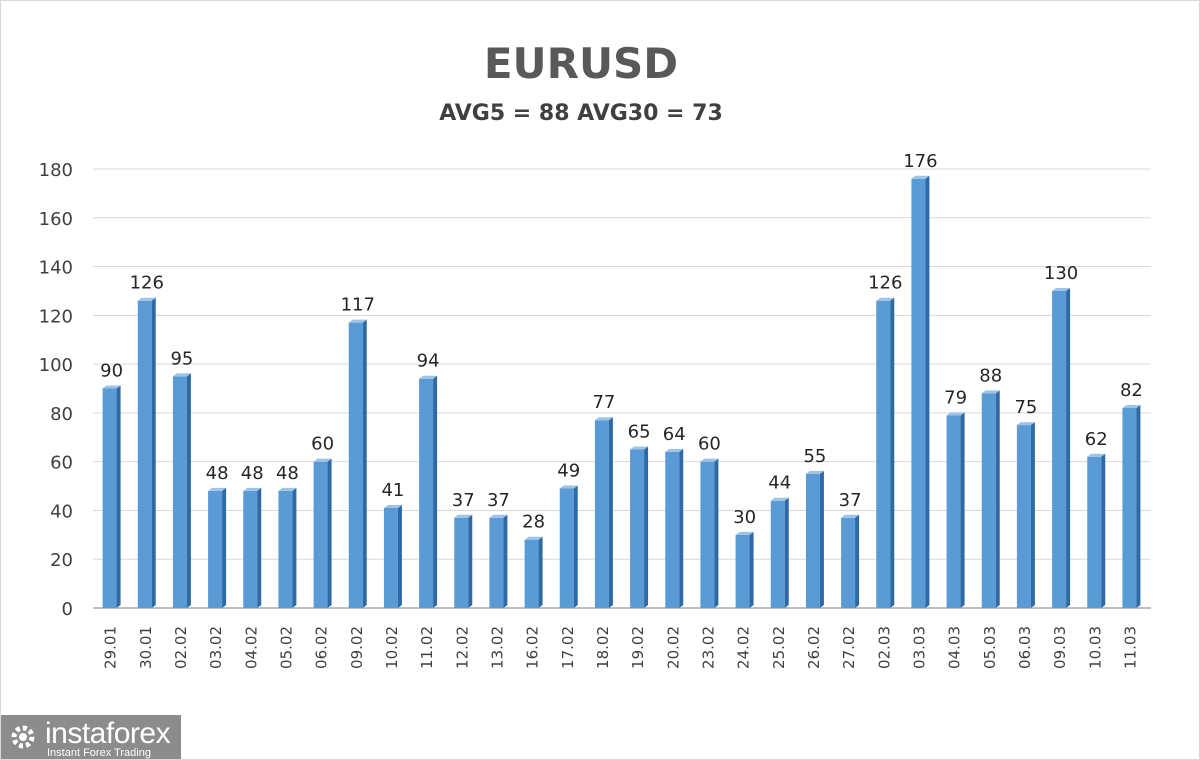  Describe the element at coordinates (392, 490) in the screenshot. I see `data-label: 41` at that location.